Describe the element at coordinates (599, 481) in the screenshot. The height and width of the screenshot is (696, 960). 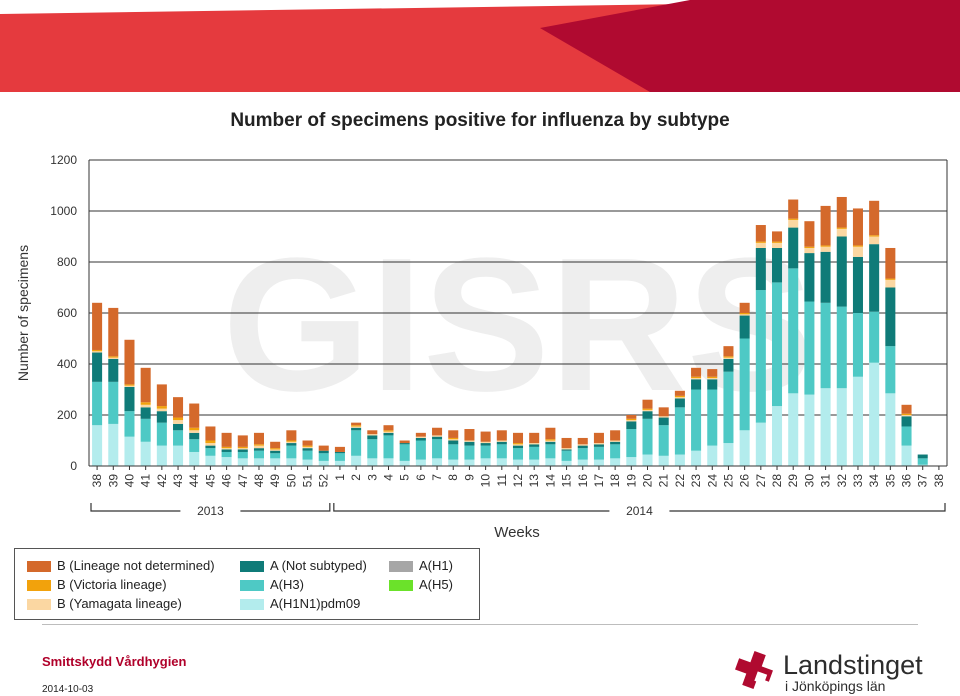
I see `x-tick-label: 17` at that location.